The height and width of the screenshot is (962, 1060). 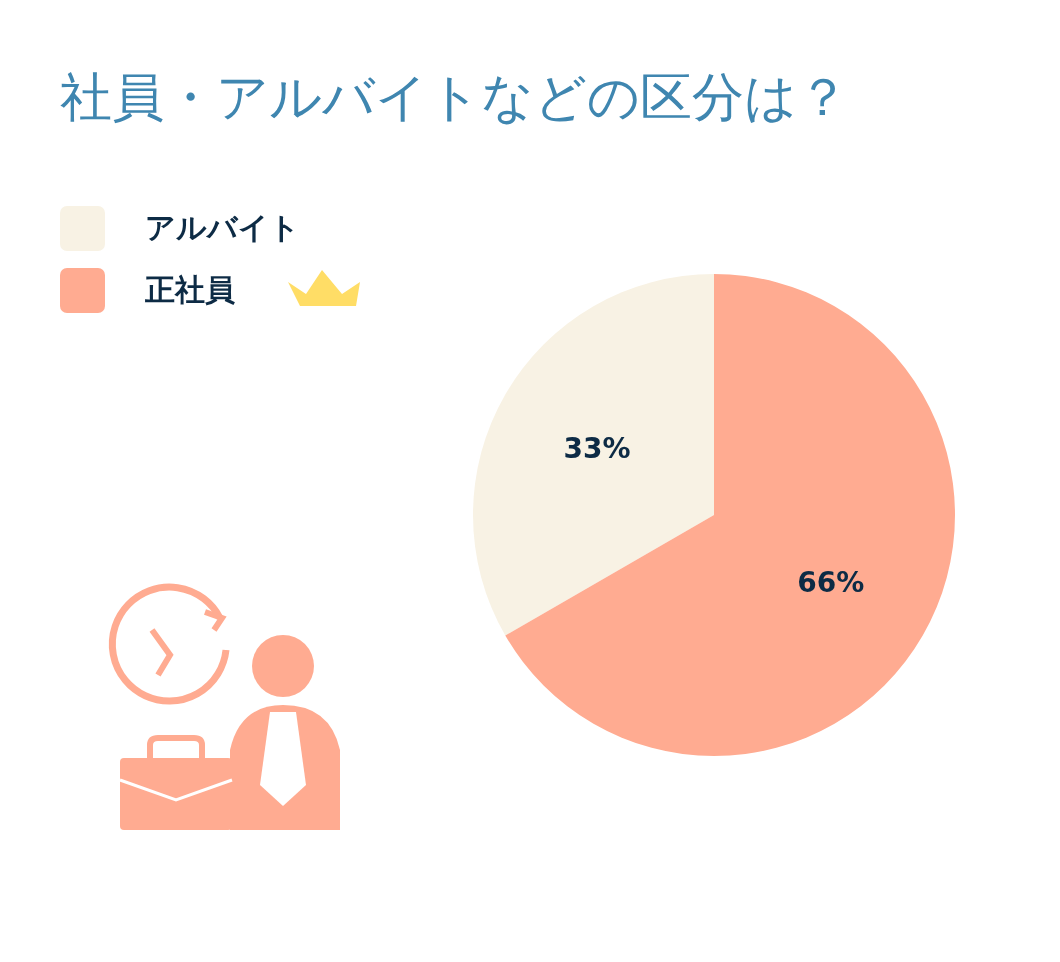 What do you see at coordinates (454, 97) in the screenshot?
I see `chart-title: 社員・アルバイトなどの区分は？` at bounding box center [454, 97].